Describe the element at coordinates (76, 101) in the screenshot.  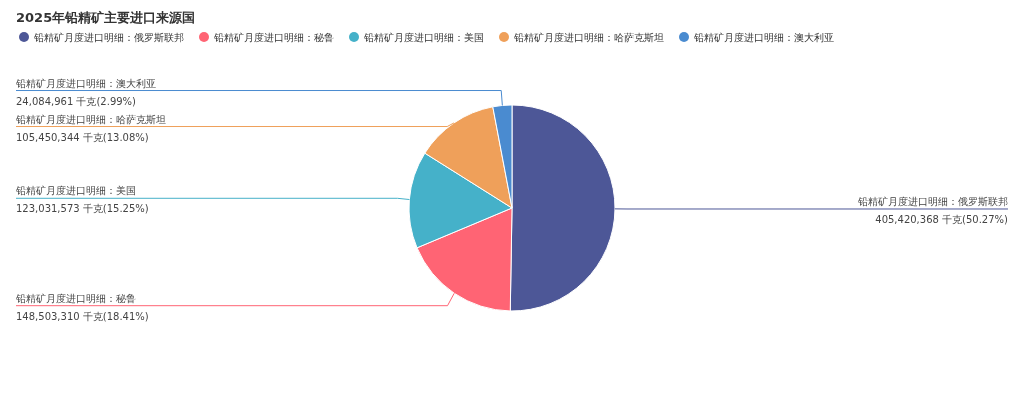
I see `data-label: 24,084,961 千克(2.99%)` at that location.